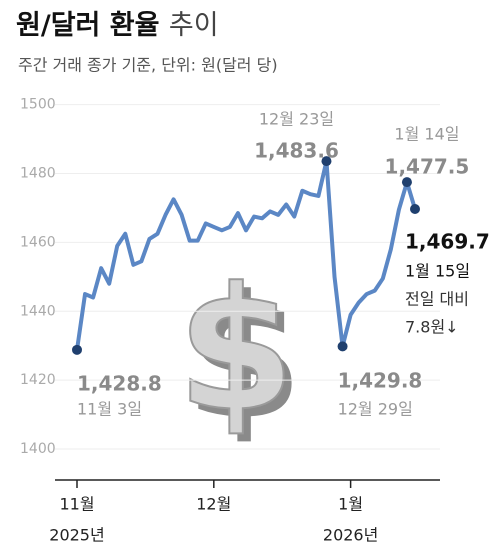  I want to click on y-tick-label: 1500, so click(38, 105).